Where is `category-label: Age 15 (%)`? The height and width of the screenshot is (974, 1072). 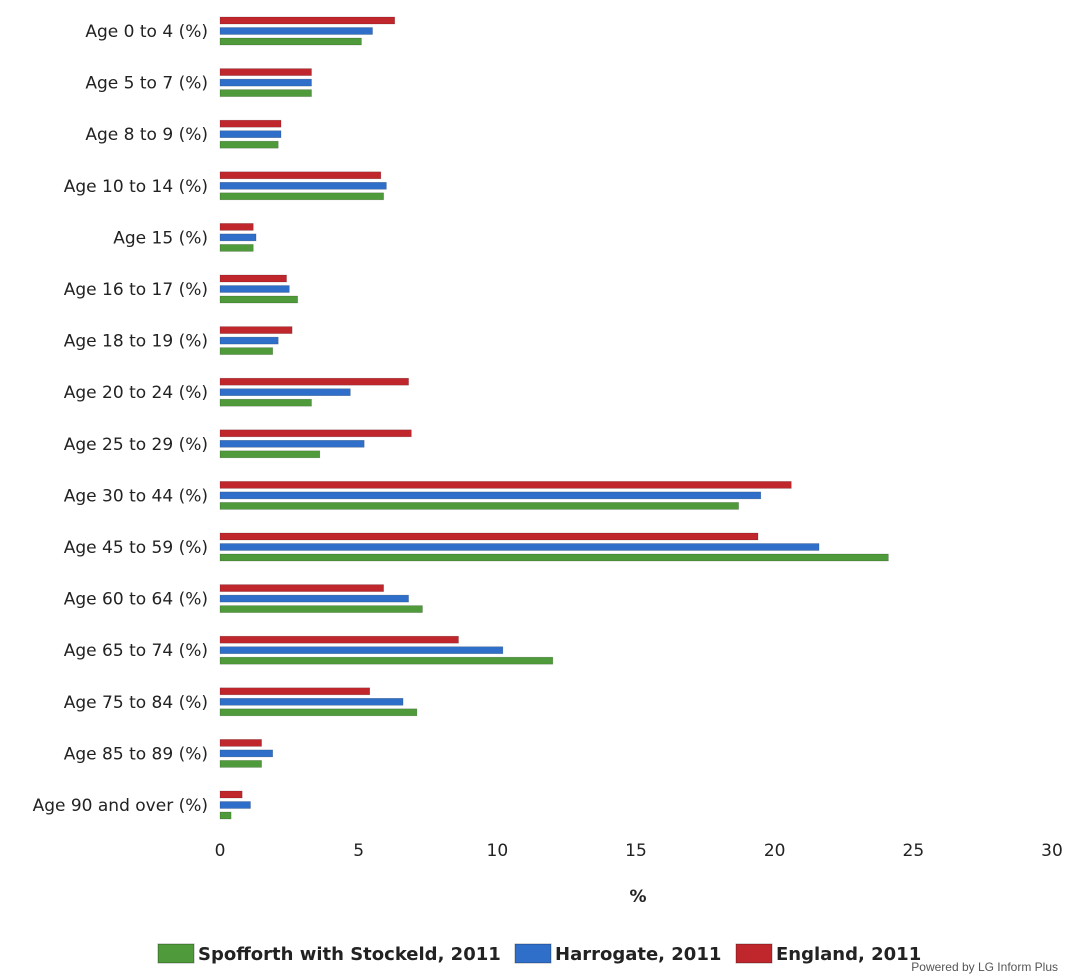
category-label: Age 15 (%) is located at coordinates (160, 238).